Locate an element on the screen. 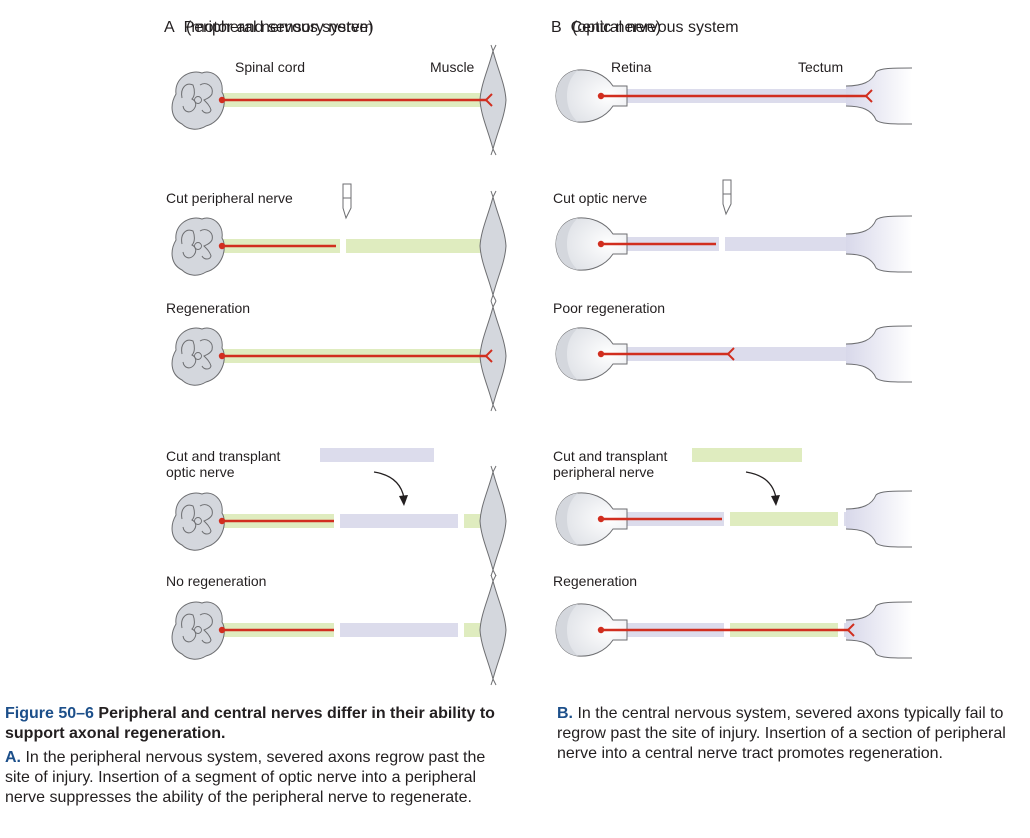 The image size is (1030, 838). row-label-b-cut: Cut optic nerve is located at coordinates (600, 198).